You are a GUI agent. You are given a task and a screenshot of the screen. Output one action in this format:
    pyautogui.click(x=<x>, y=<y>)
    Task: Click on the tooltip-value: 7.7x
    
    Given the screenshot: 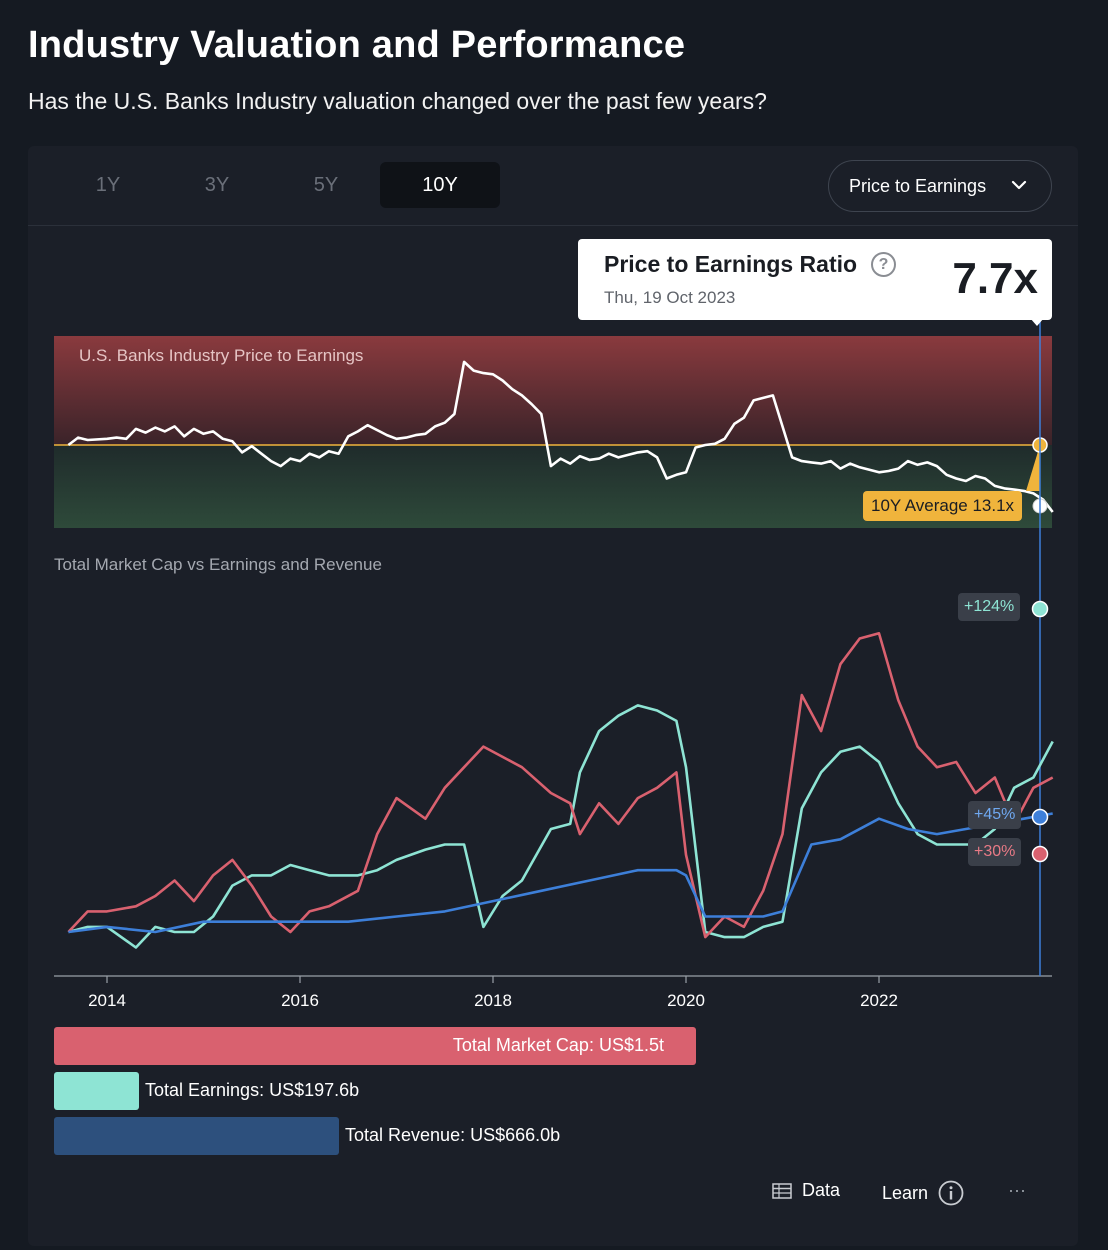 What is the action you would take?
    pyautogui.click(x=995, y=278)
    